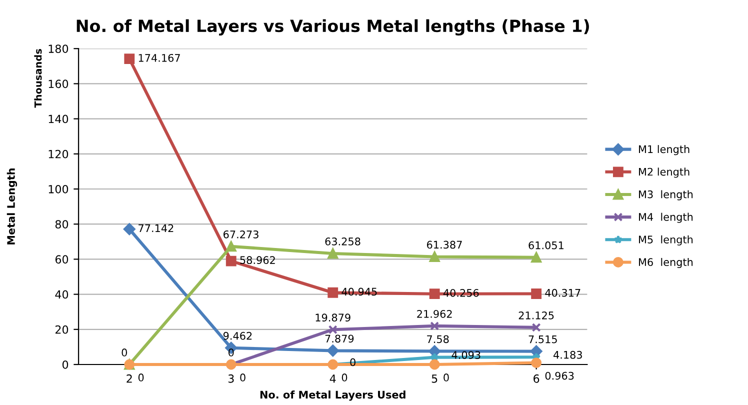 The height and width of the screenshot is (405, 748). What do you see at coordinates (58, 189) in the screenshot?
I see `y-tick-label: 100` at bounding box center [58, 189].